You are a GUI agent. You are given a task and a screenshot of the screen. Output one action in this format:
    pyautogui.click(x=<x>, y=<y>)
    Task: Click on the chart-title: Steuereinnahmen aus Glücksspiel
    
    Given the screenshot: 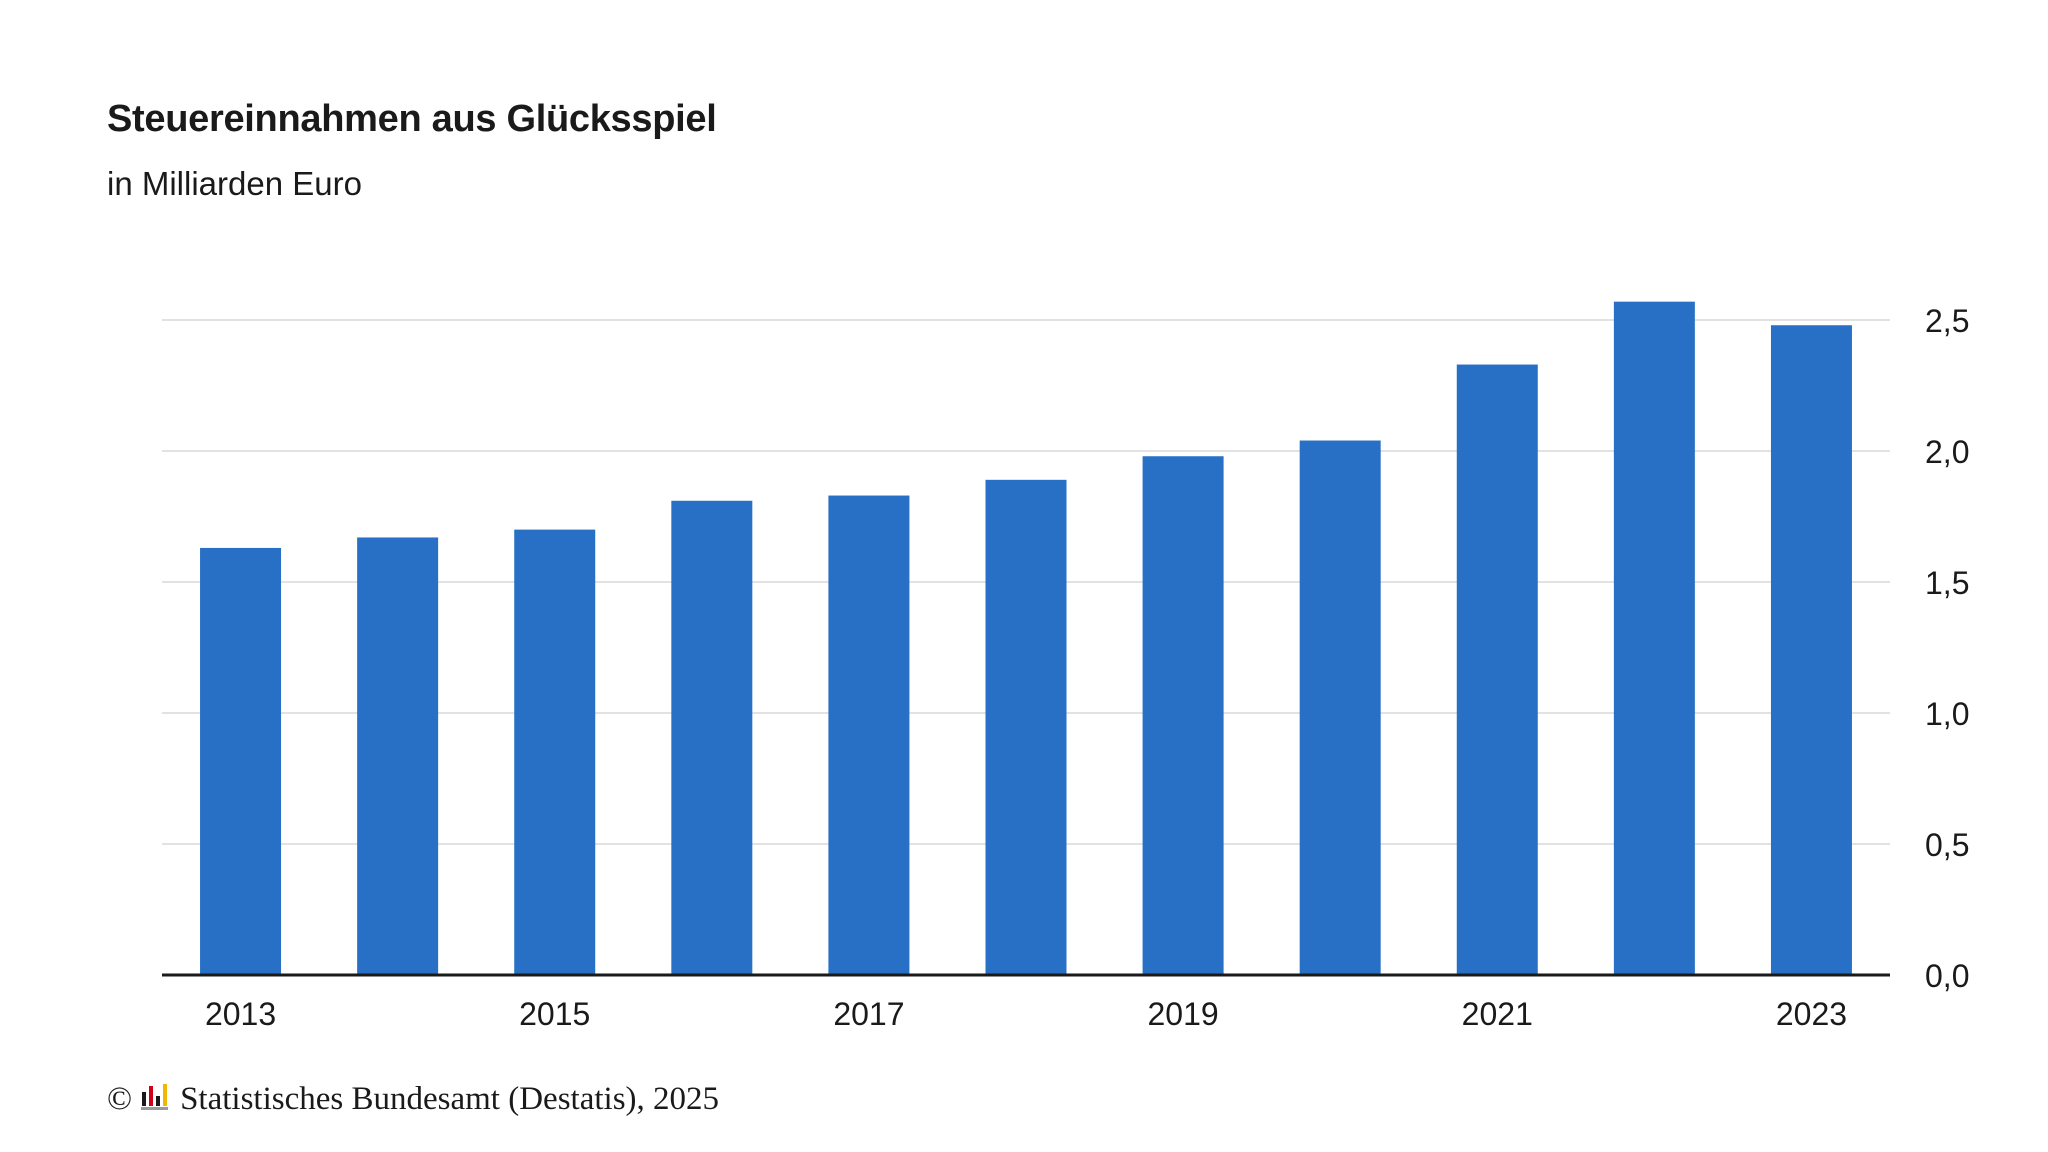 What is the action you would take?
    pyautogui.click(x=412, y=119)
    